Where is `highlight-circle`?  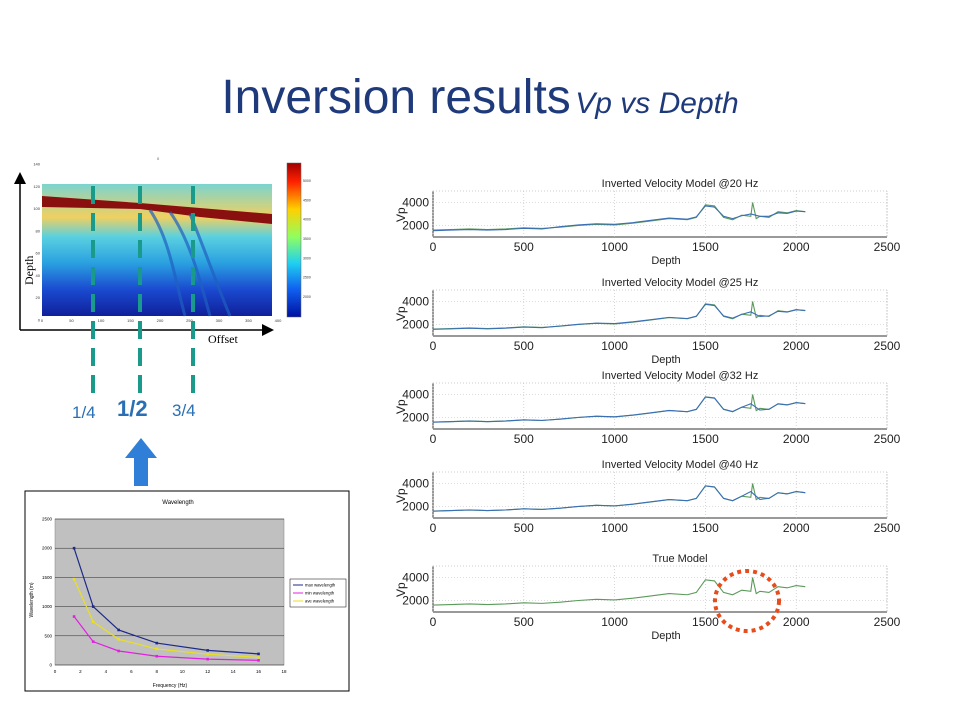 highlight-circle is located at coordinates (747, 601).